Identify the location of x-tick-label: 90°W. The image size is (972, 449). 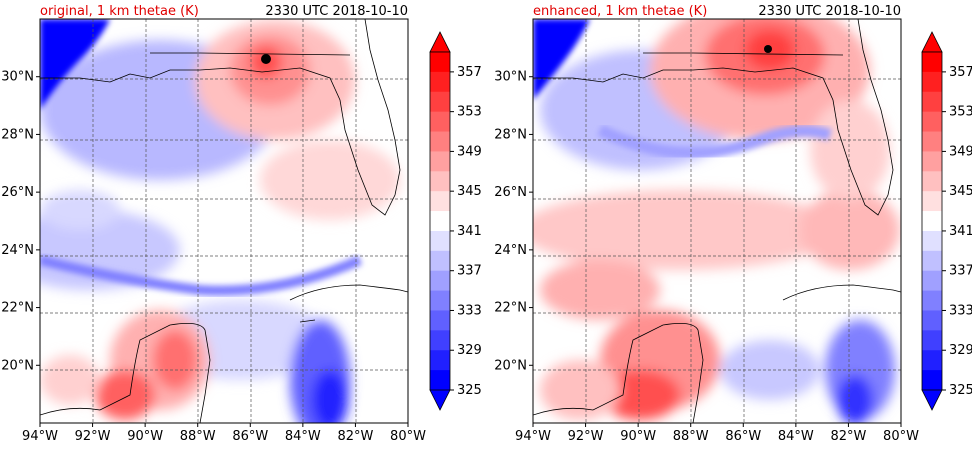
(638, 436).